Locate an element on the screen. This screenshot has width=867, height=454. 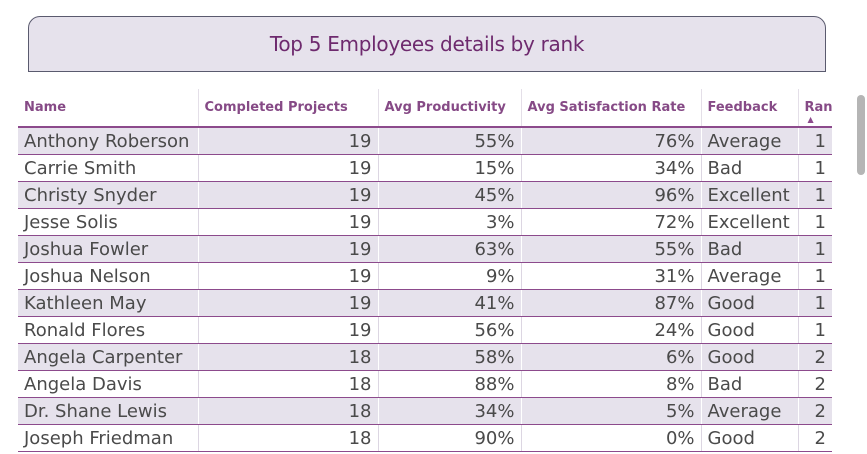
cell-name: Joshua Nelson is located at coordinates (108, 276).